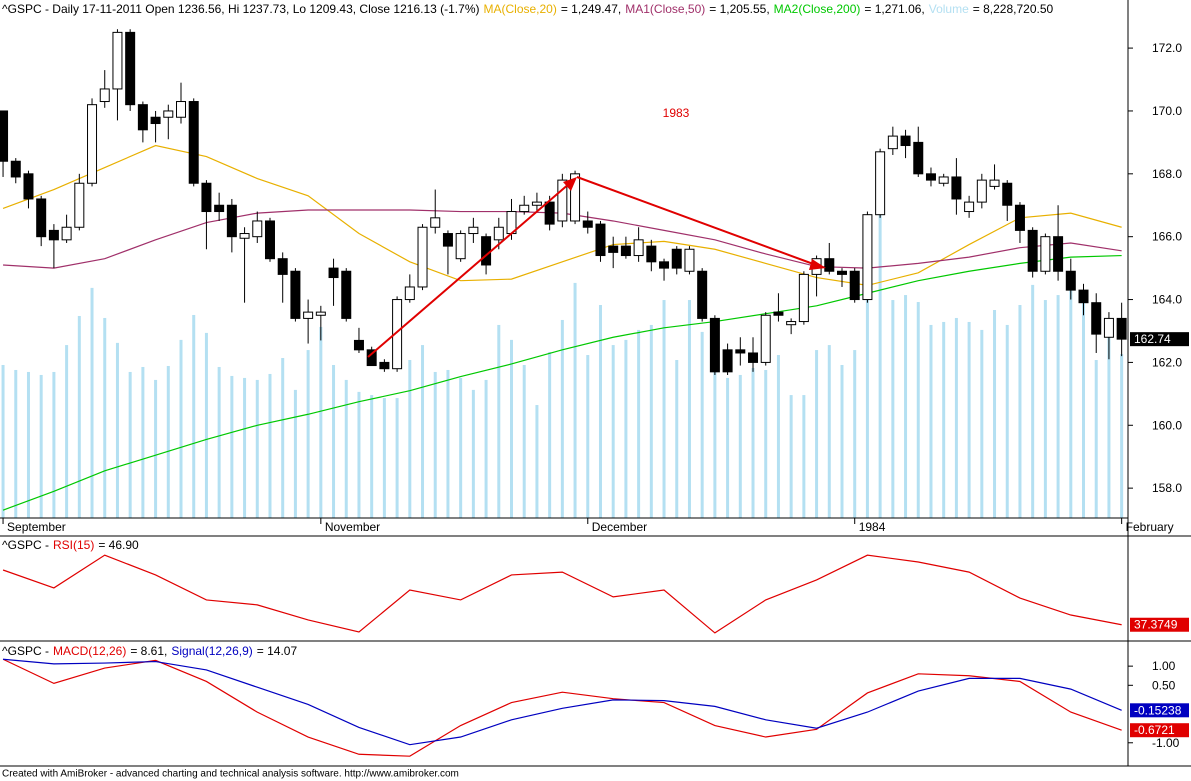  Describe the element at coordinates (1013, 9) in the screenshot. I see `header-part: = 8,228,720.50` at that location.